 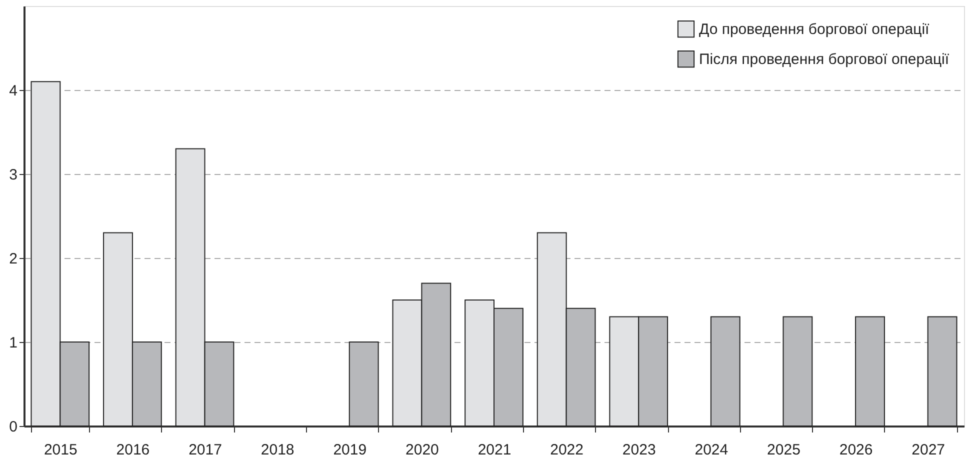 What do you see at coordinates (567, 450) in the screenshot?
I see `x-tick-label: 2022` at bounding box center [567, 450].